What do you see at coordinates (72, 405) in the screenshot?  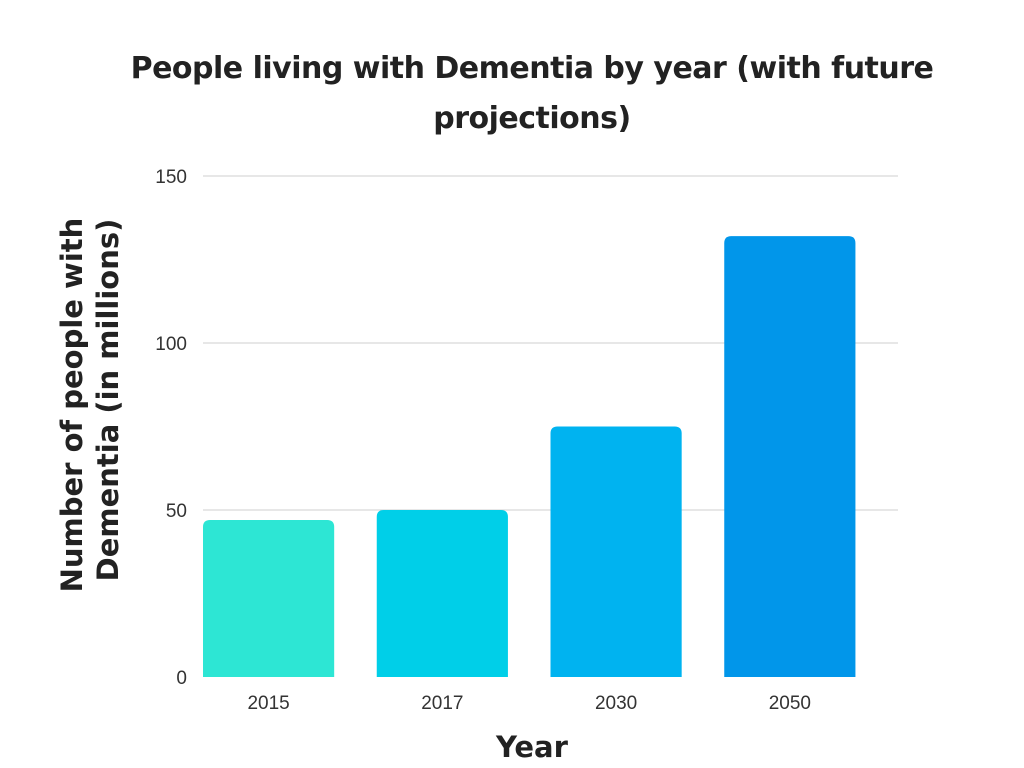 I see `y-axis-title-line-1: Number of people with` at bounding box center [72, 405].